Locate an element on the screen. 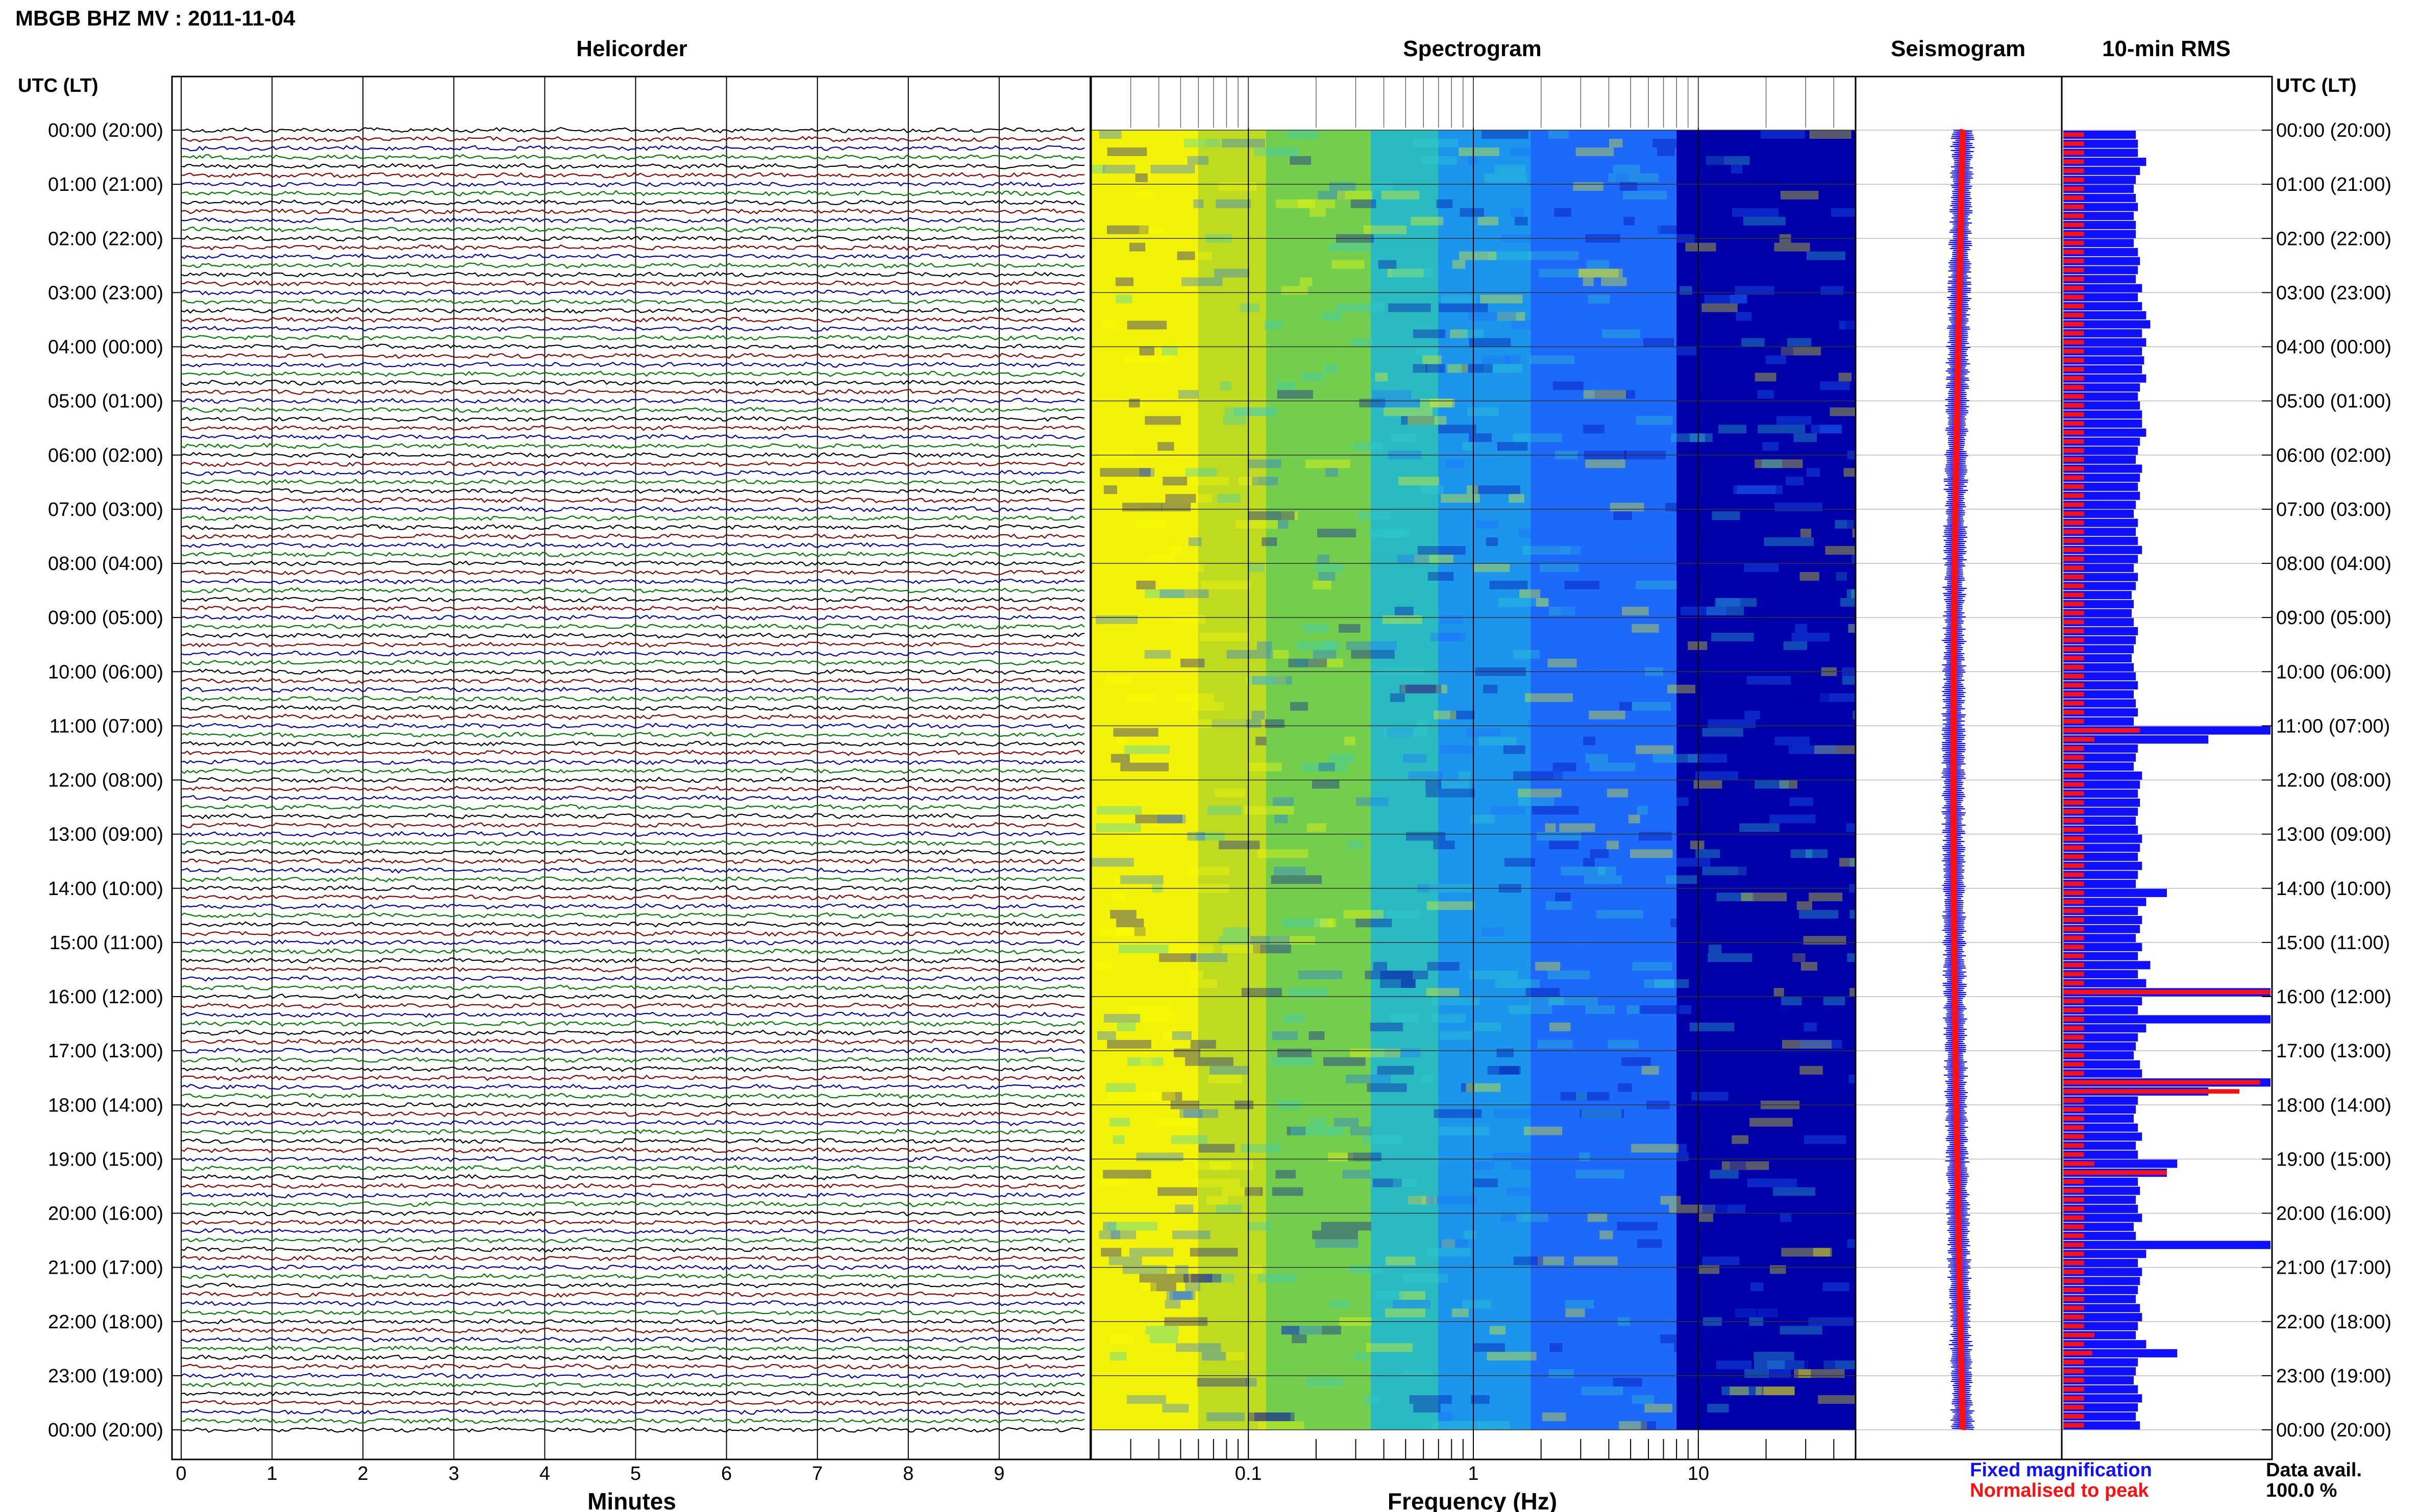  frequency-axis: 0.1 1 10 is located at coordinates (1472, 1473).